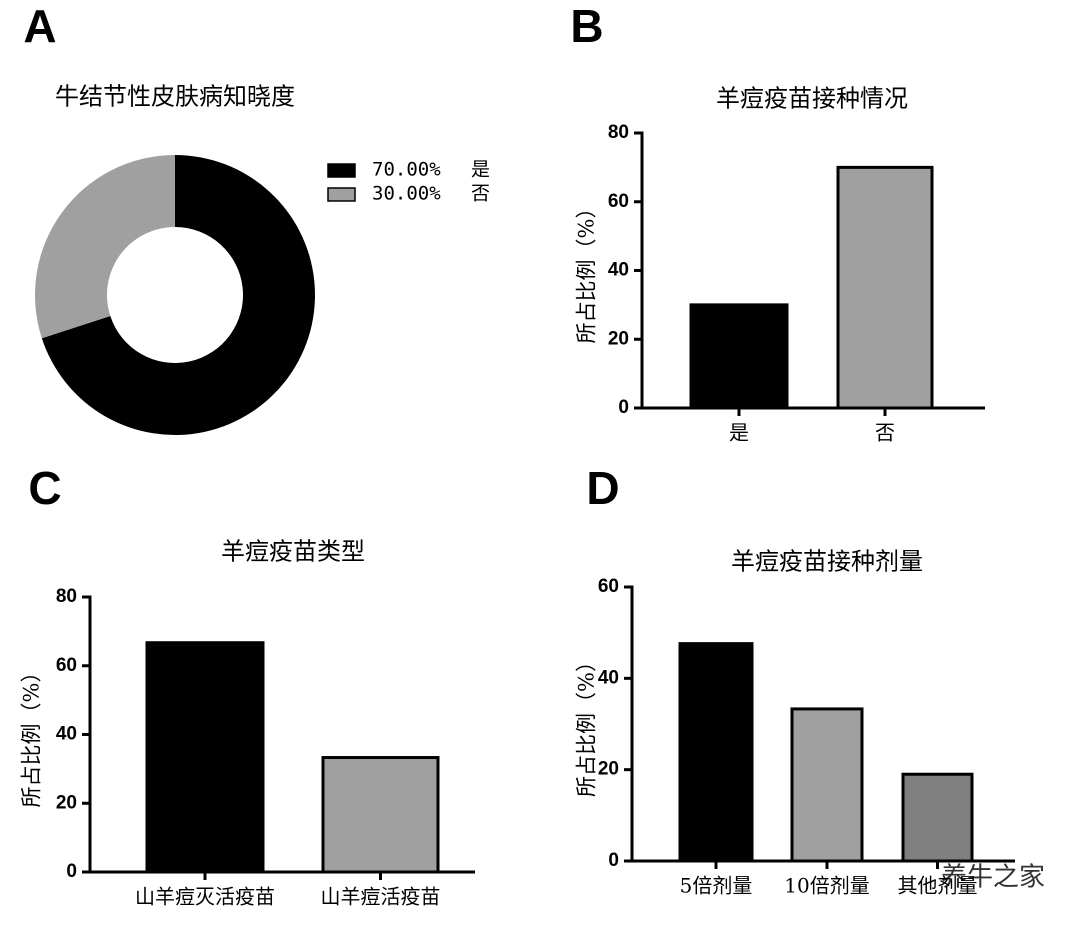  I want to click on x-tick-label: 10倍剂量, so click(826, 886).